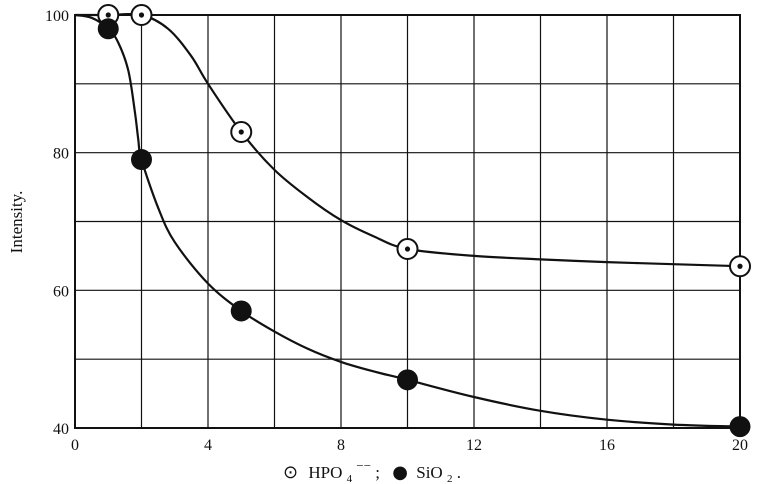  I want to click on x-tick-label: 12, so click(474, 445).